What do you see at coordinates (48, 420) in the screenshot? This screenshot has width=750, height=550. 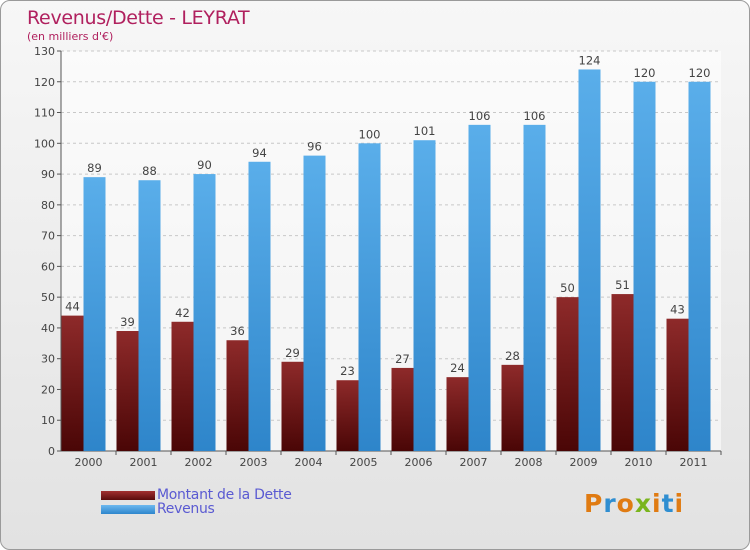 I see `y-tick-label: 10` at bounding box center [48, 420].